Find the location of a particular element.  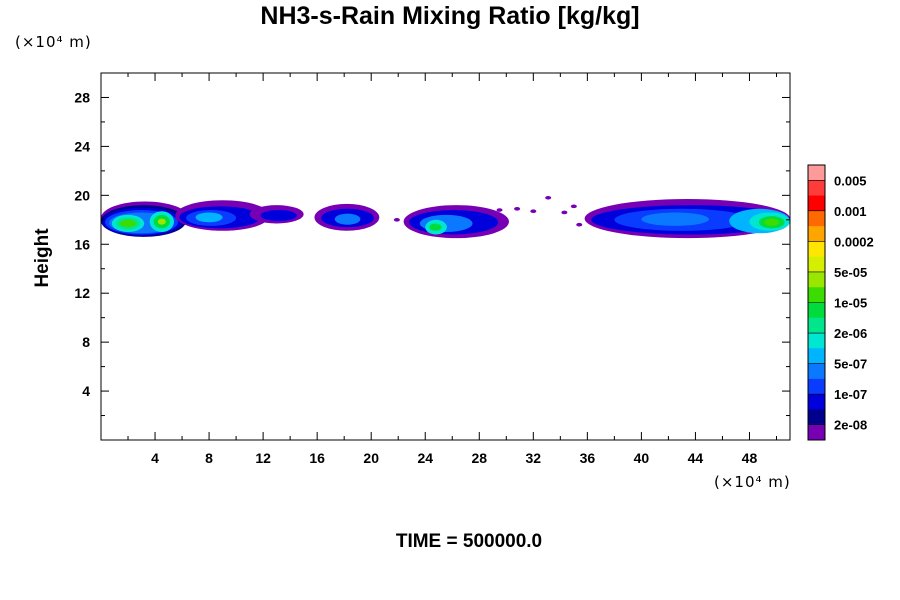

y-tick-label: 20 is located at coordinates (82, 195).